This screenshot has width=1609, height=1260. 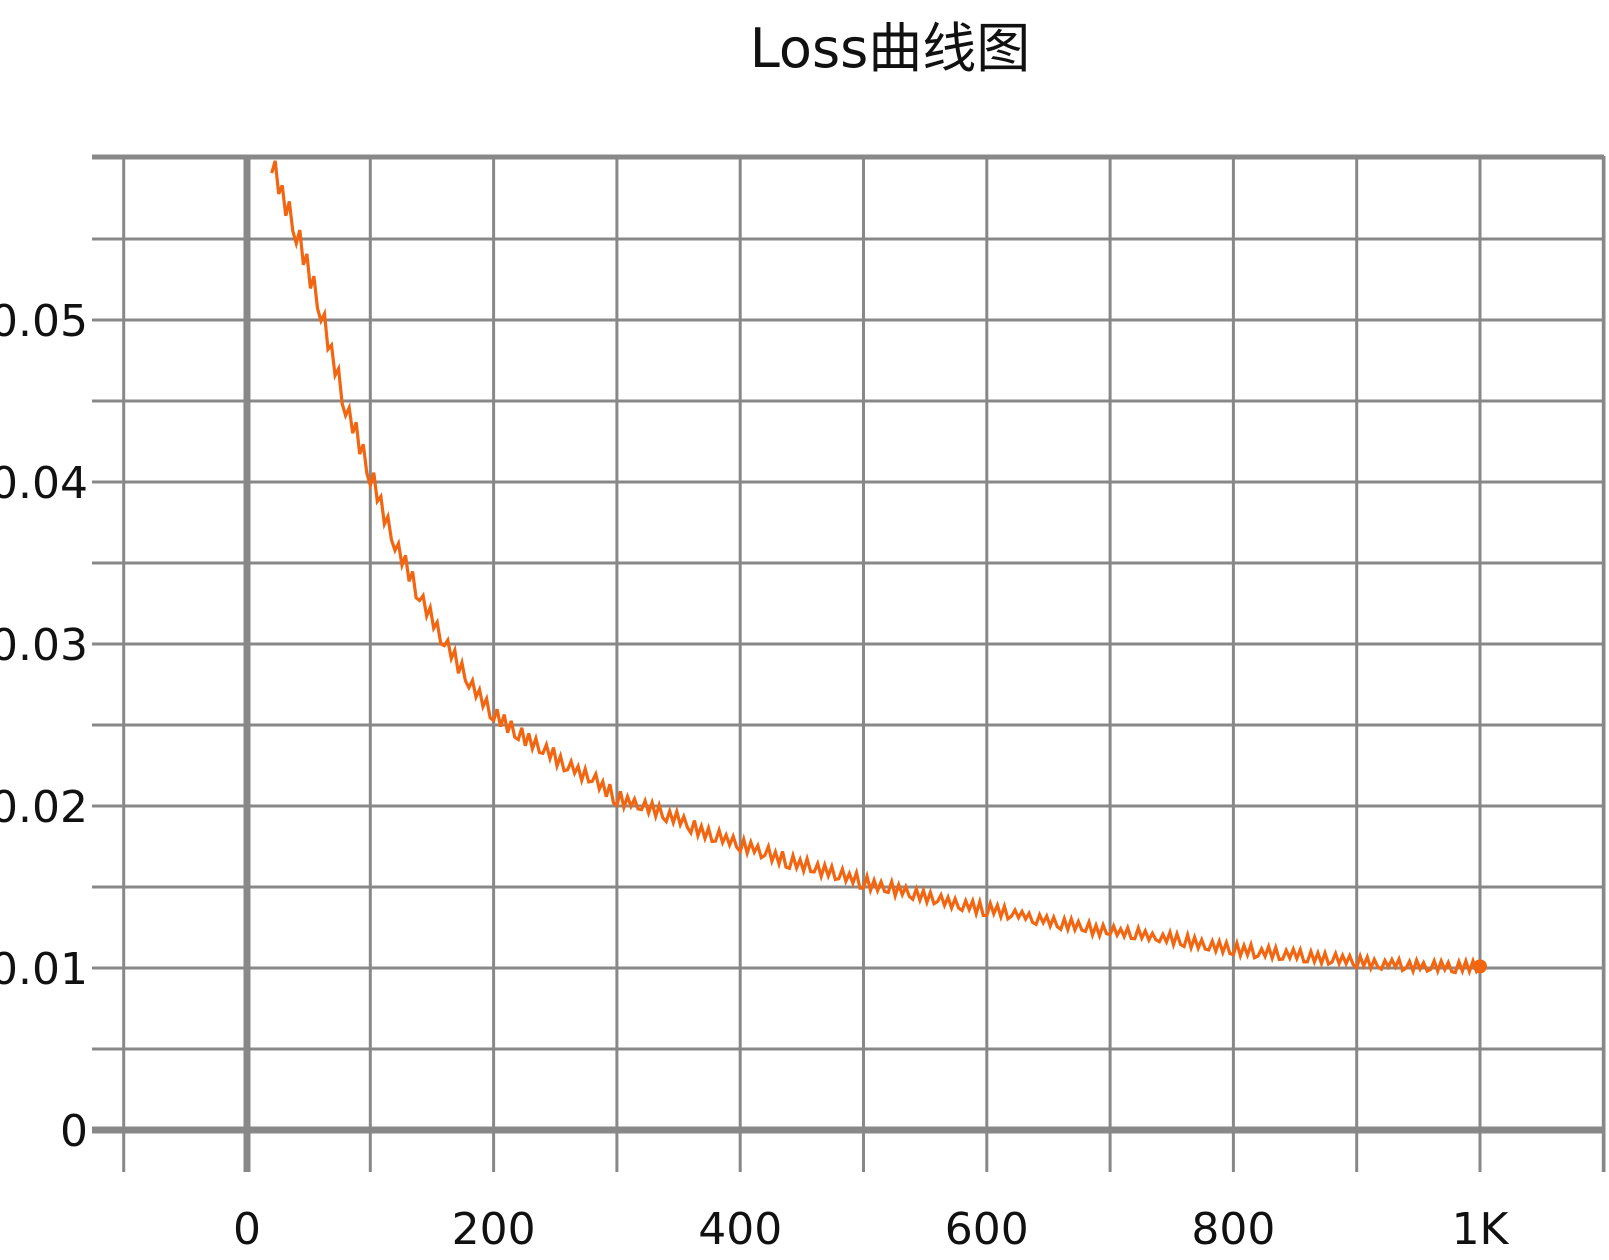 I want to click on x-tick-label: 200, so click(x=494, y=1229).